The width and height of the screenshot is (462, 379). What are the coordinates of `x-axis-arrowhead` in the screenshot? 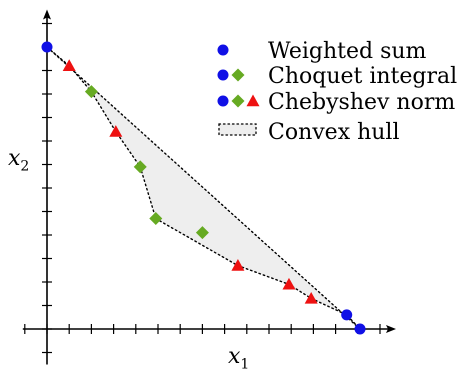 It's located at (391, 329).